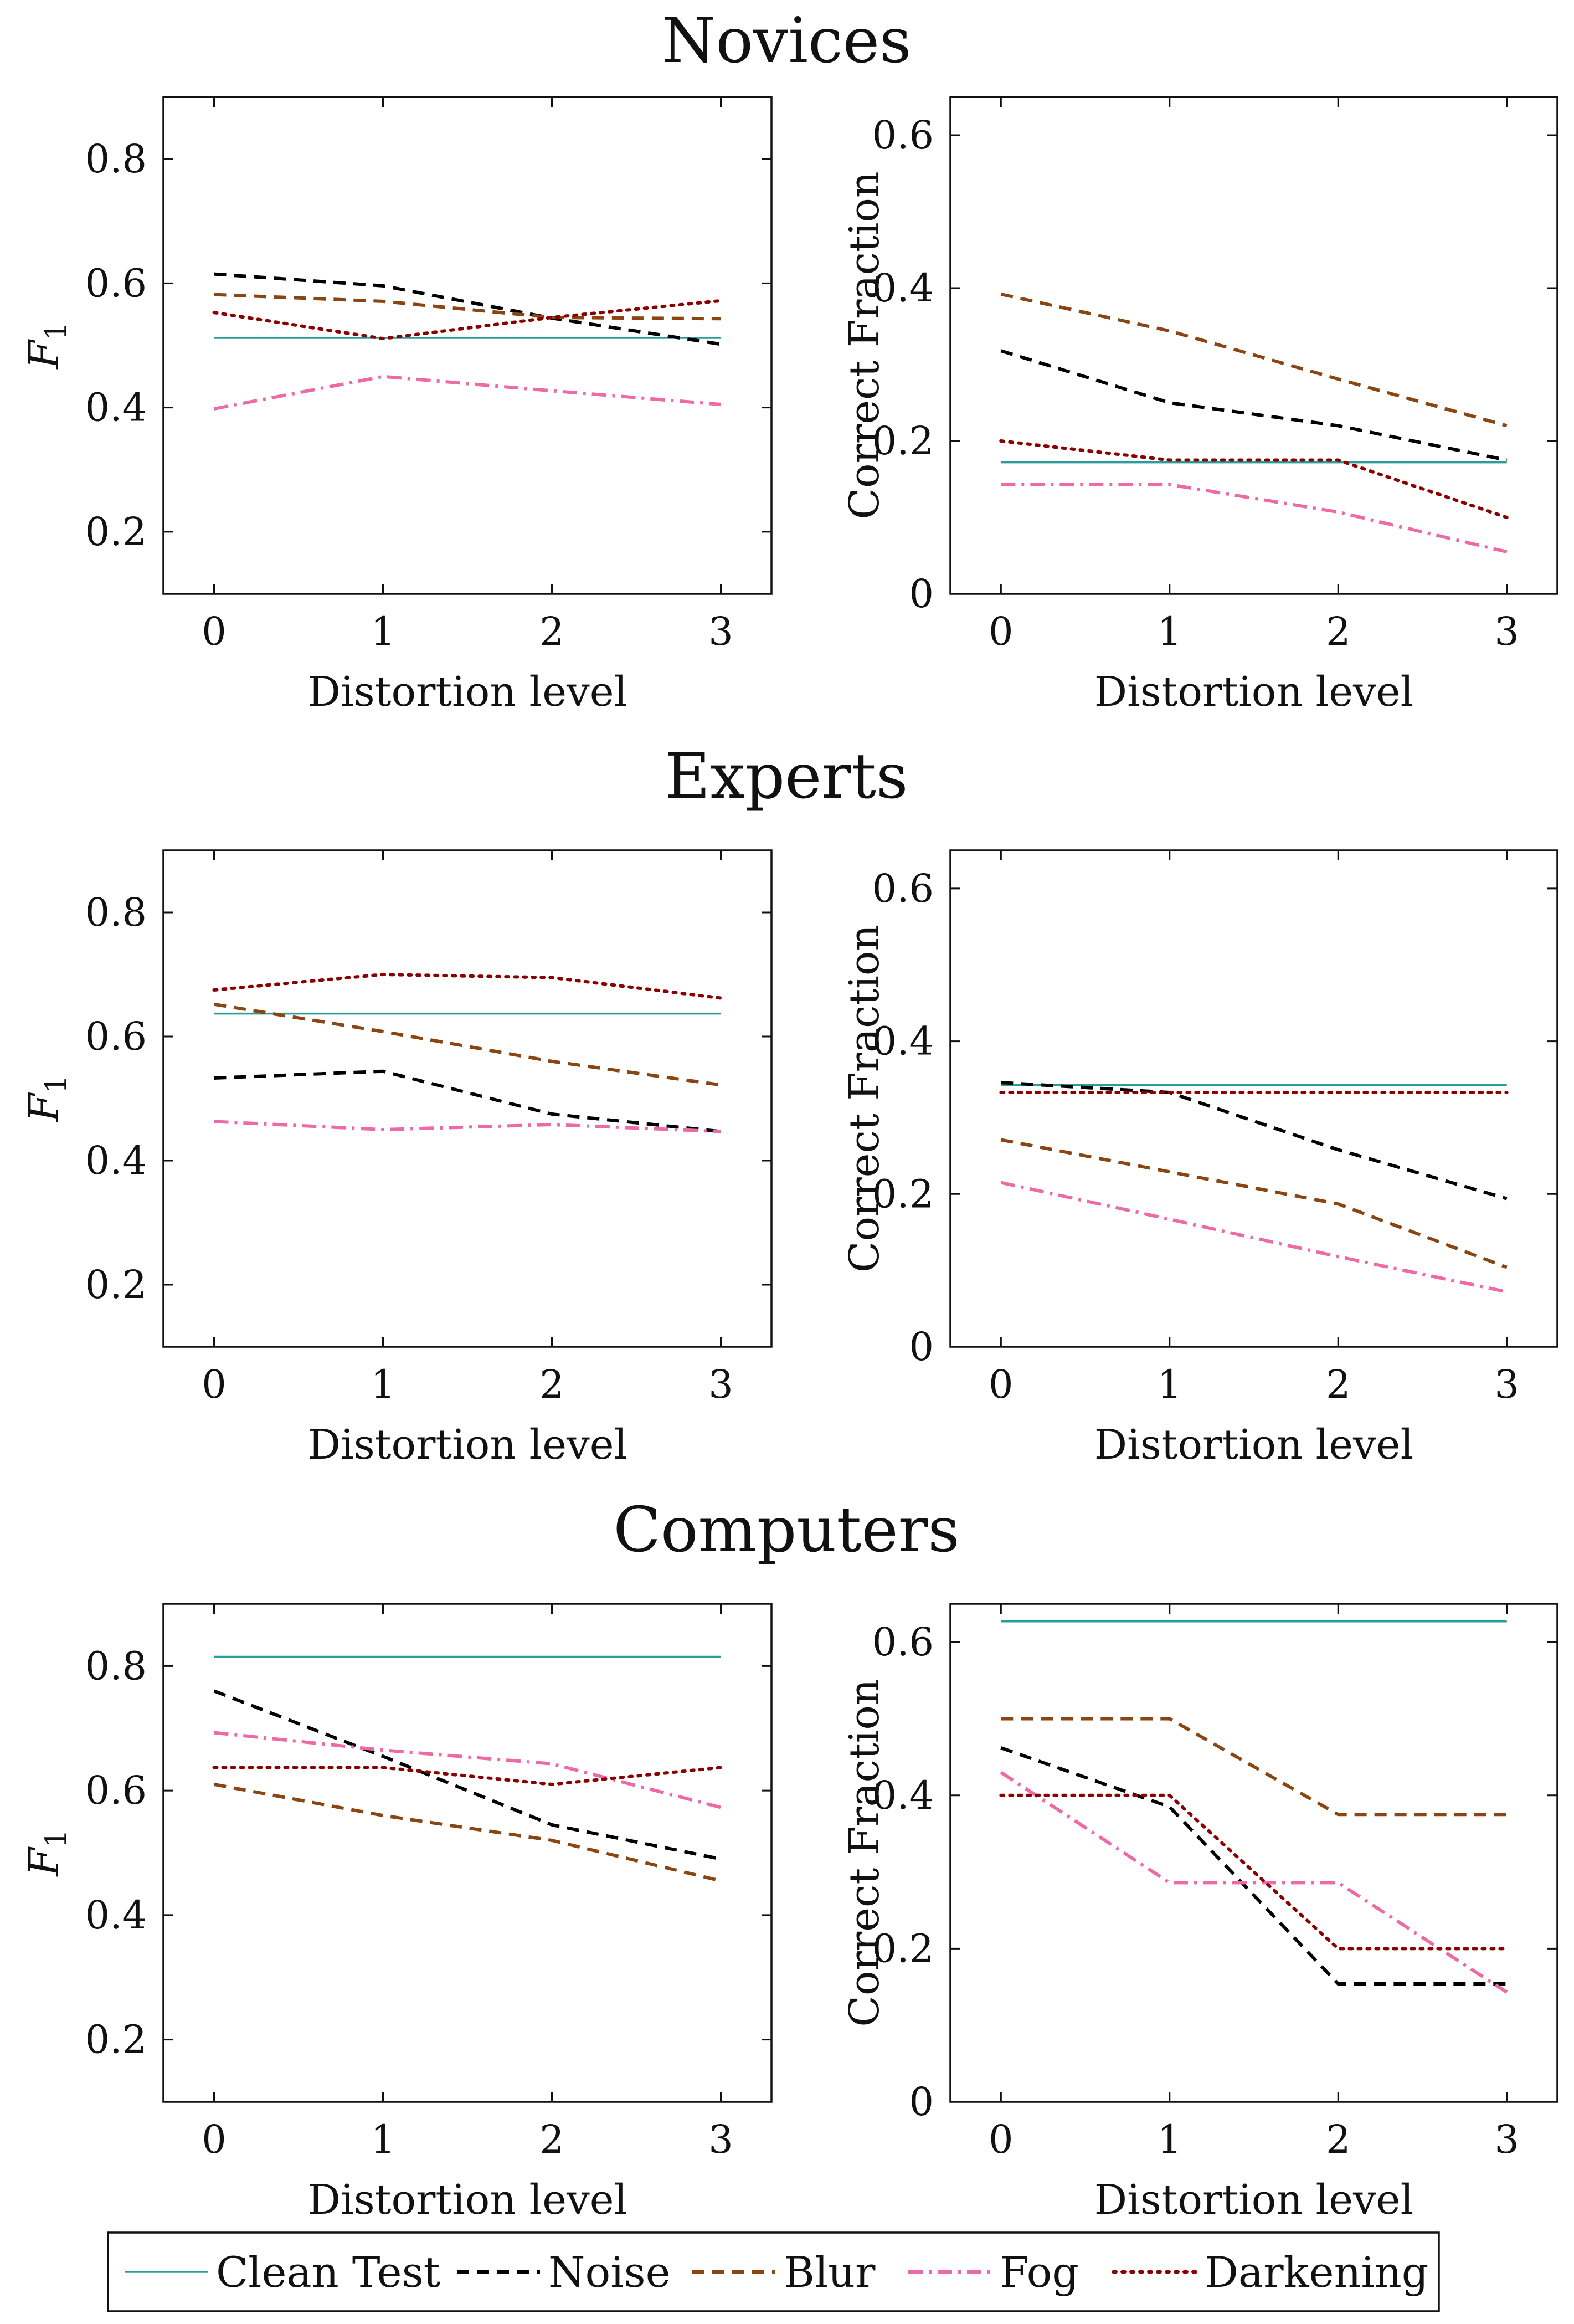  I want to click on legend-label-fog: Fog, so click(1040, 2272).